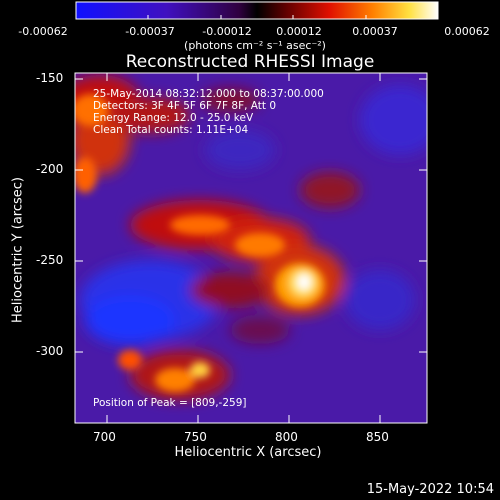  I want to click on y-axis-label: Heliocentric Y (arcsec), so click(18, 250).